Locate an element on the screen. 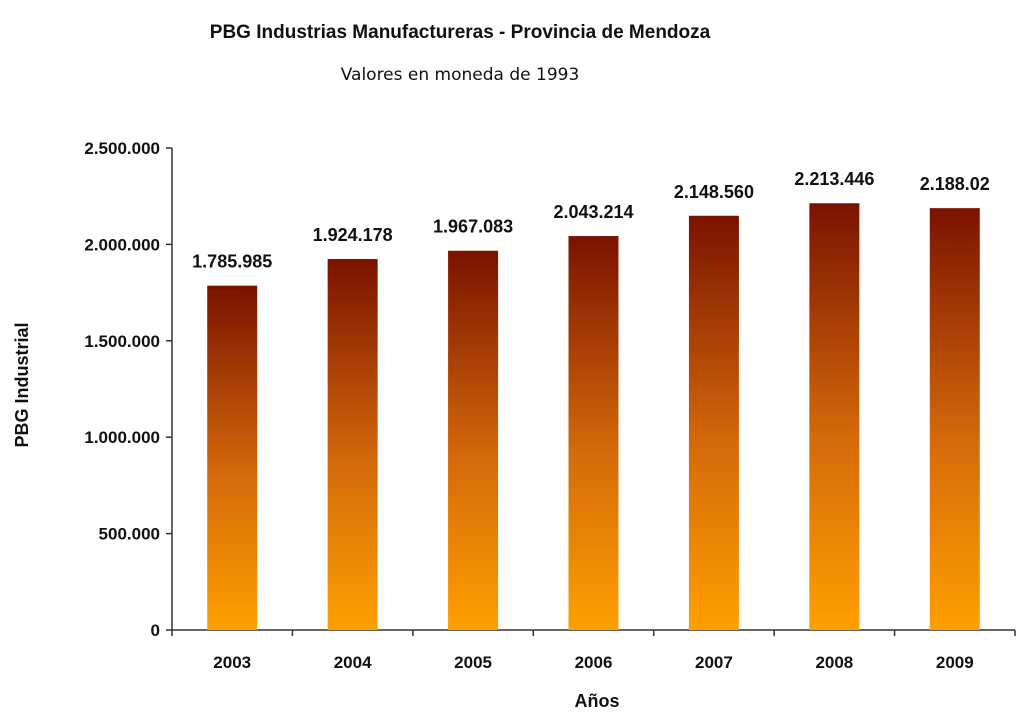  data-label-2008: 2.213.446 is located at coordinates (834, 179).